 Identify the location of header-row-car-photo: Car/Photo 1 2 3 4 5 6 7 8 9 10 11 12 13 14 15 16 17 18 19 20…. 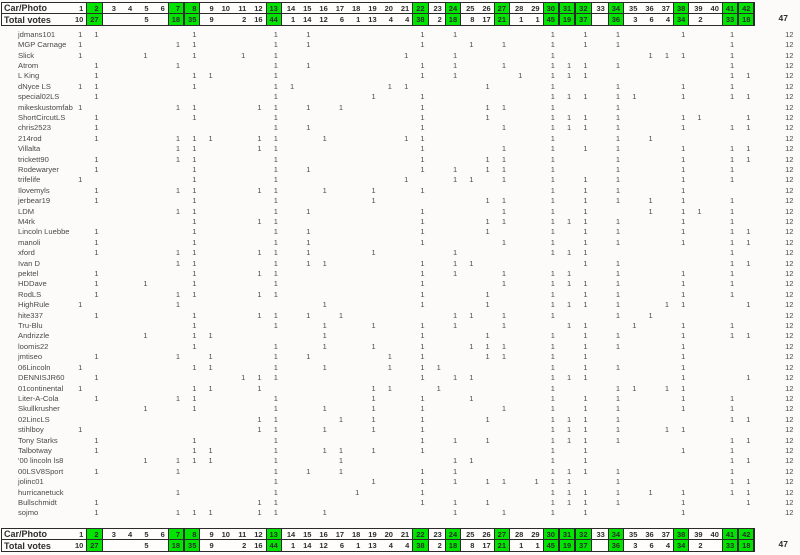
(378, 534).